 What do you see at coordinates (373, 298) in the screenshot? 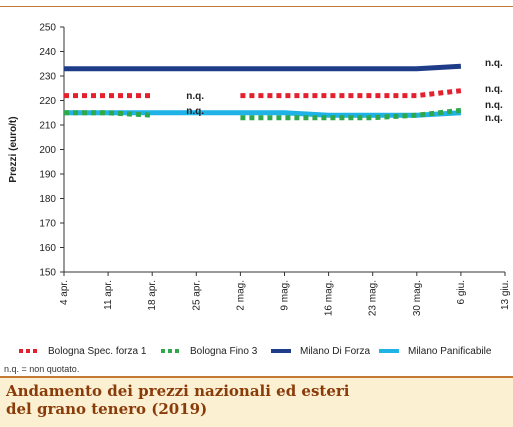
I see `x-tick-label: 23 mag.` at bounding box center [373, 298].